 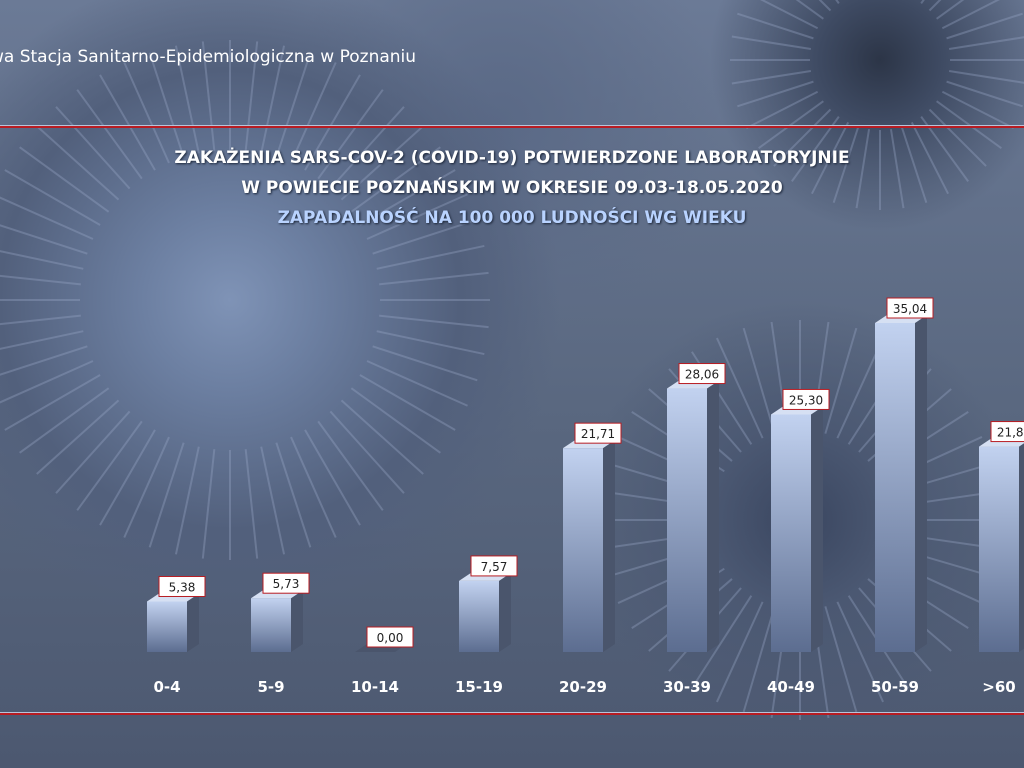 I want to click on value-label: 25,30, so click(x=806, y=400).